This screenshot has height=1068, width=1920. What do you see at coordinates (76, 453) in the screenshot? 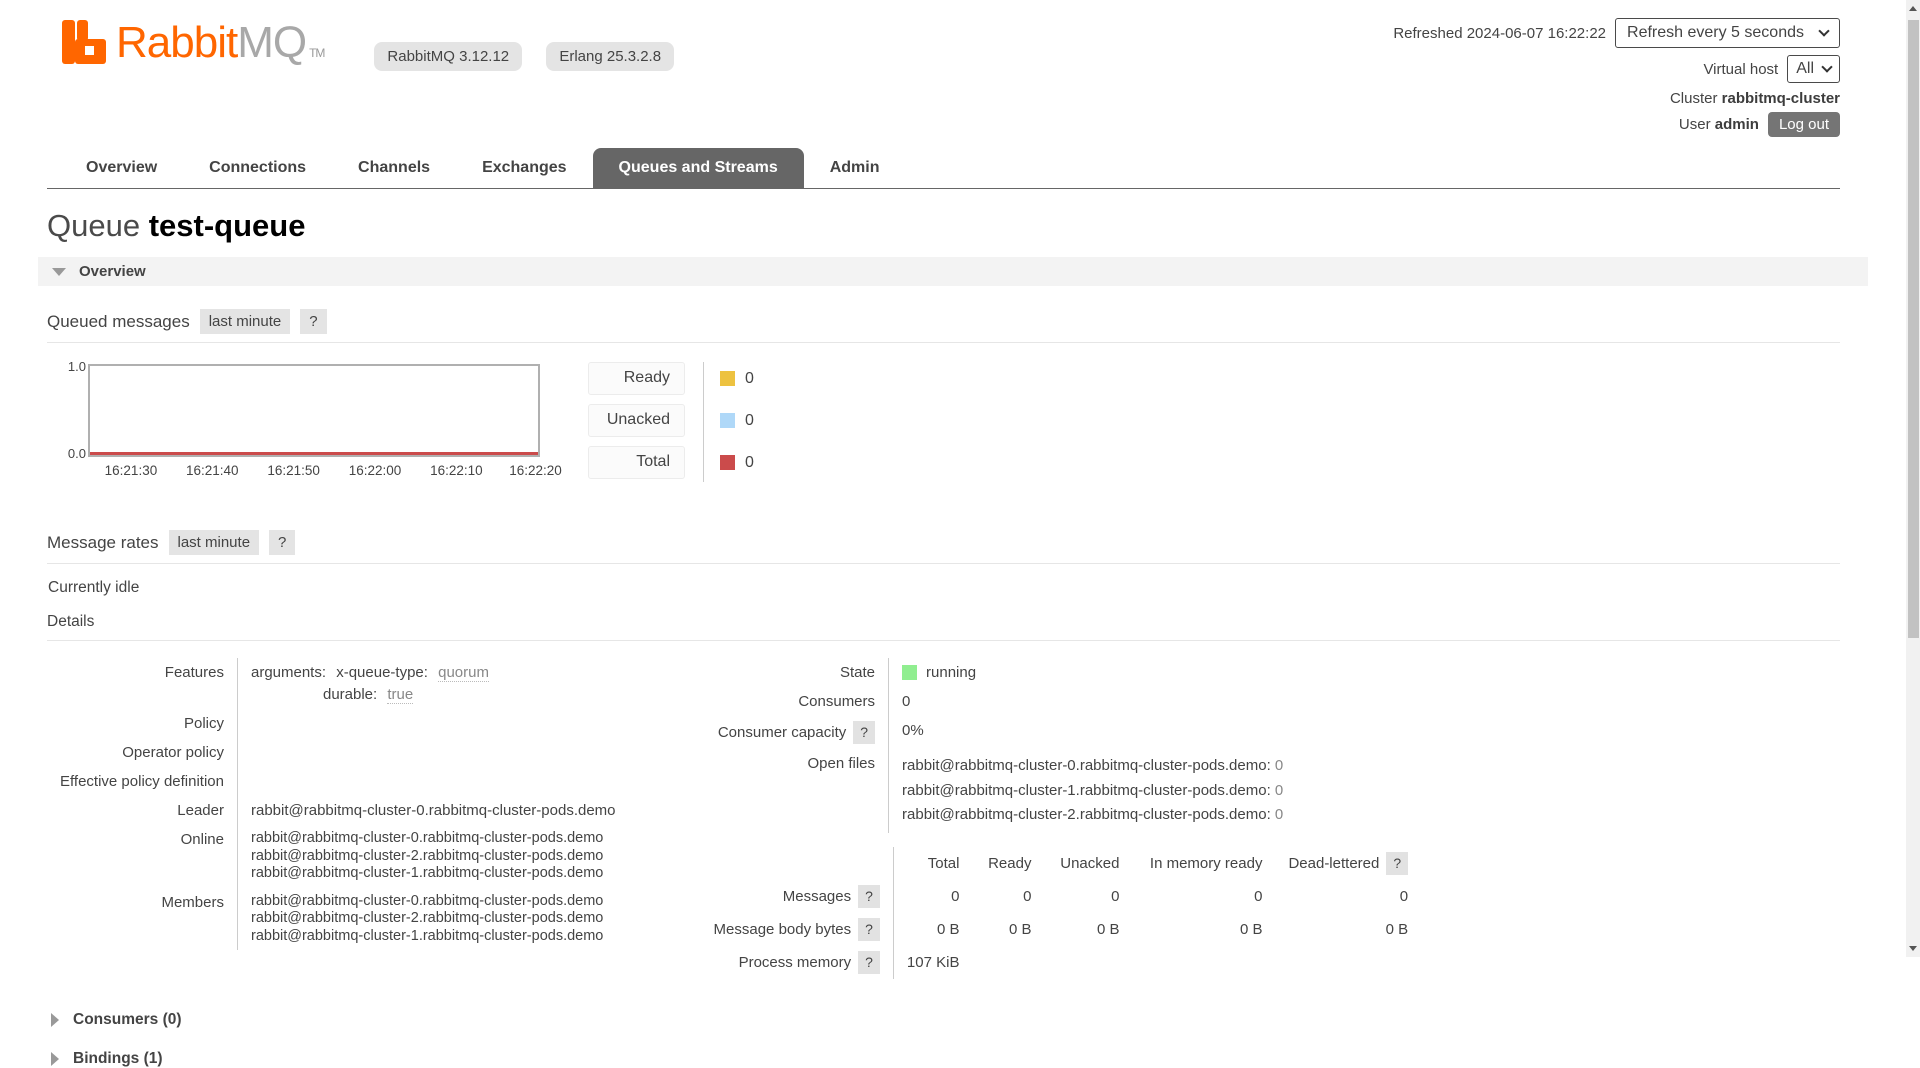
I see `y-axis-tick-min: 0.0` at bounding box center [76, 453].